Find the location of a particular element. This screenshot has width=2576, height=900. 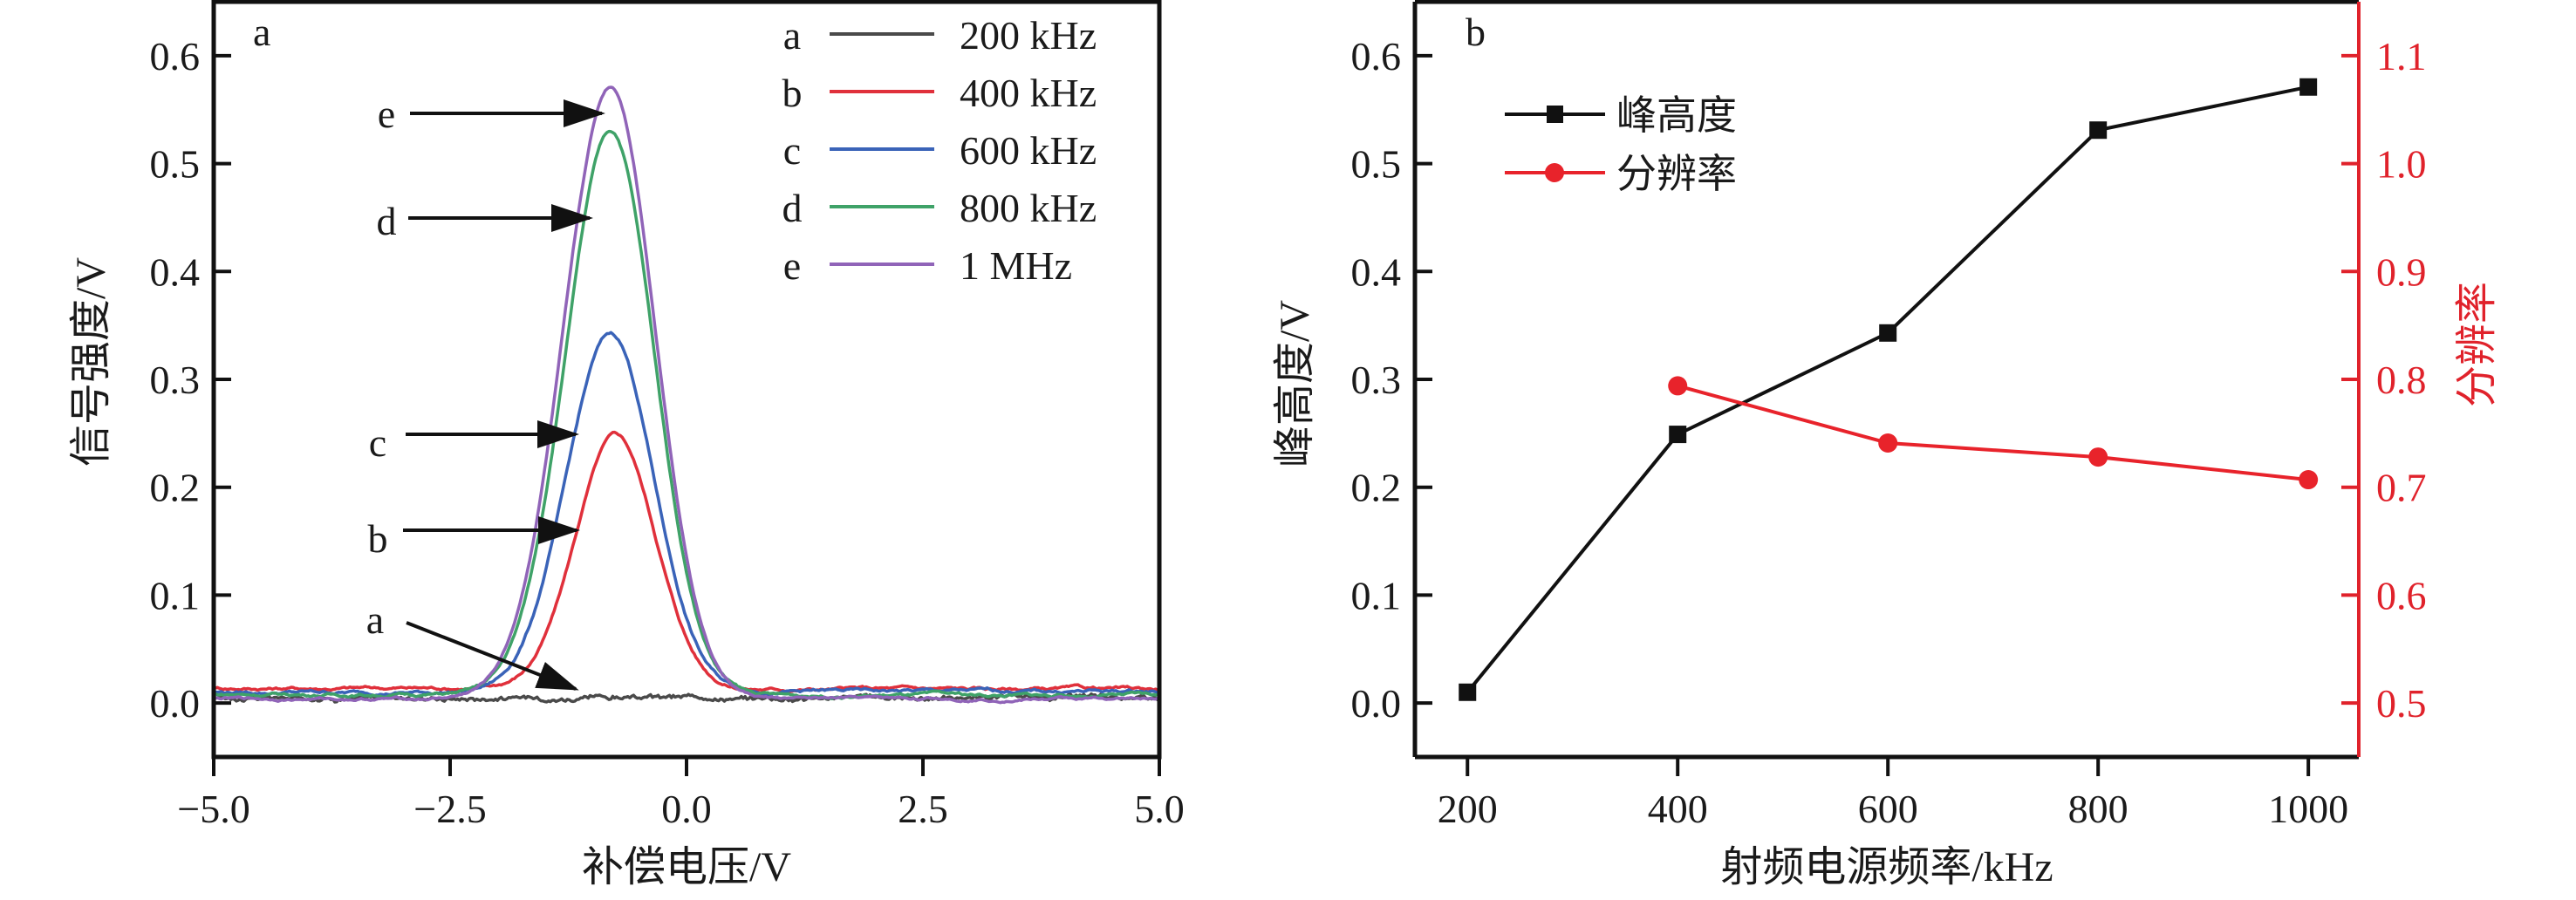

legend-label: 200 kHz is located at coordinates (1028, 35).